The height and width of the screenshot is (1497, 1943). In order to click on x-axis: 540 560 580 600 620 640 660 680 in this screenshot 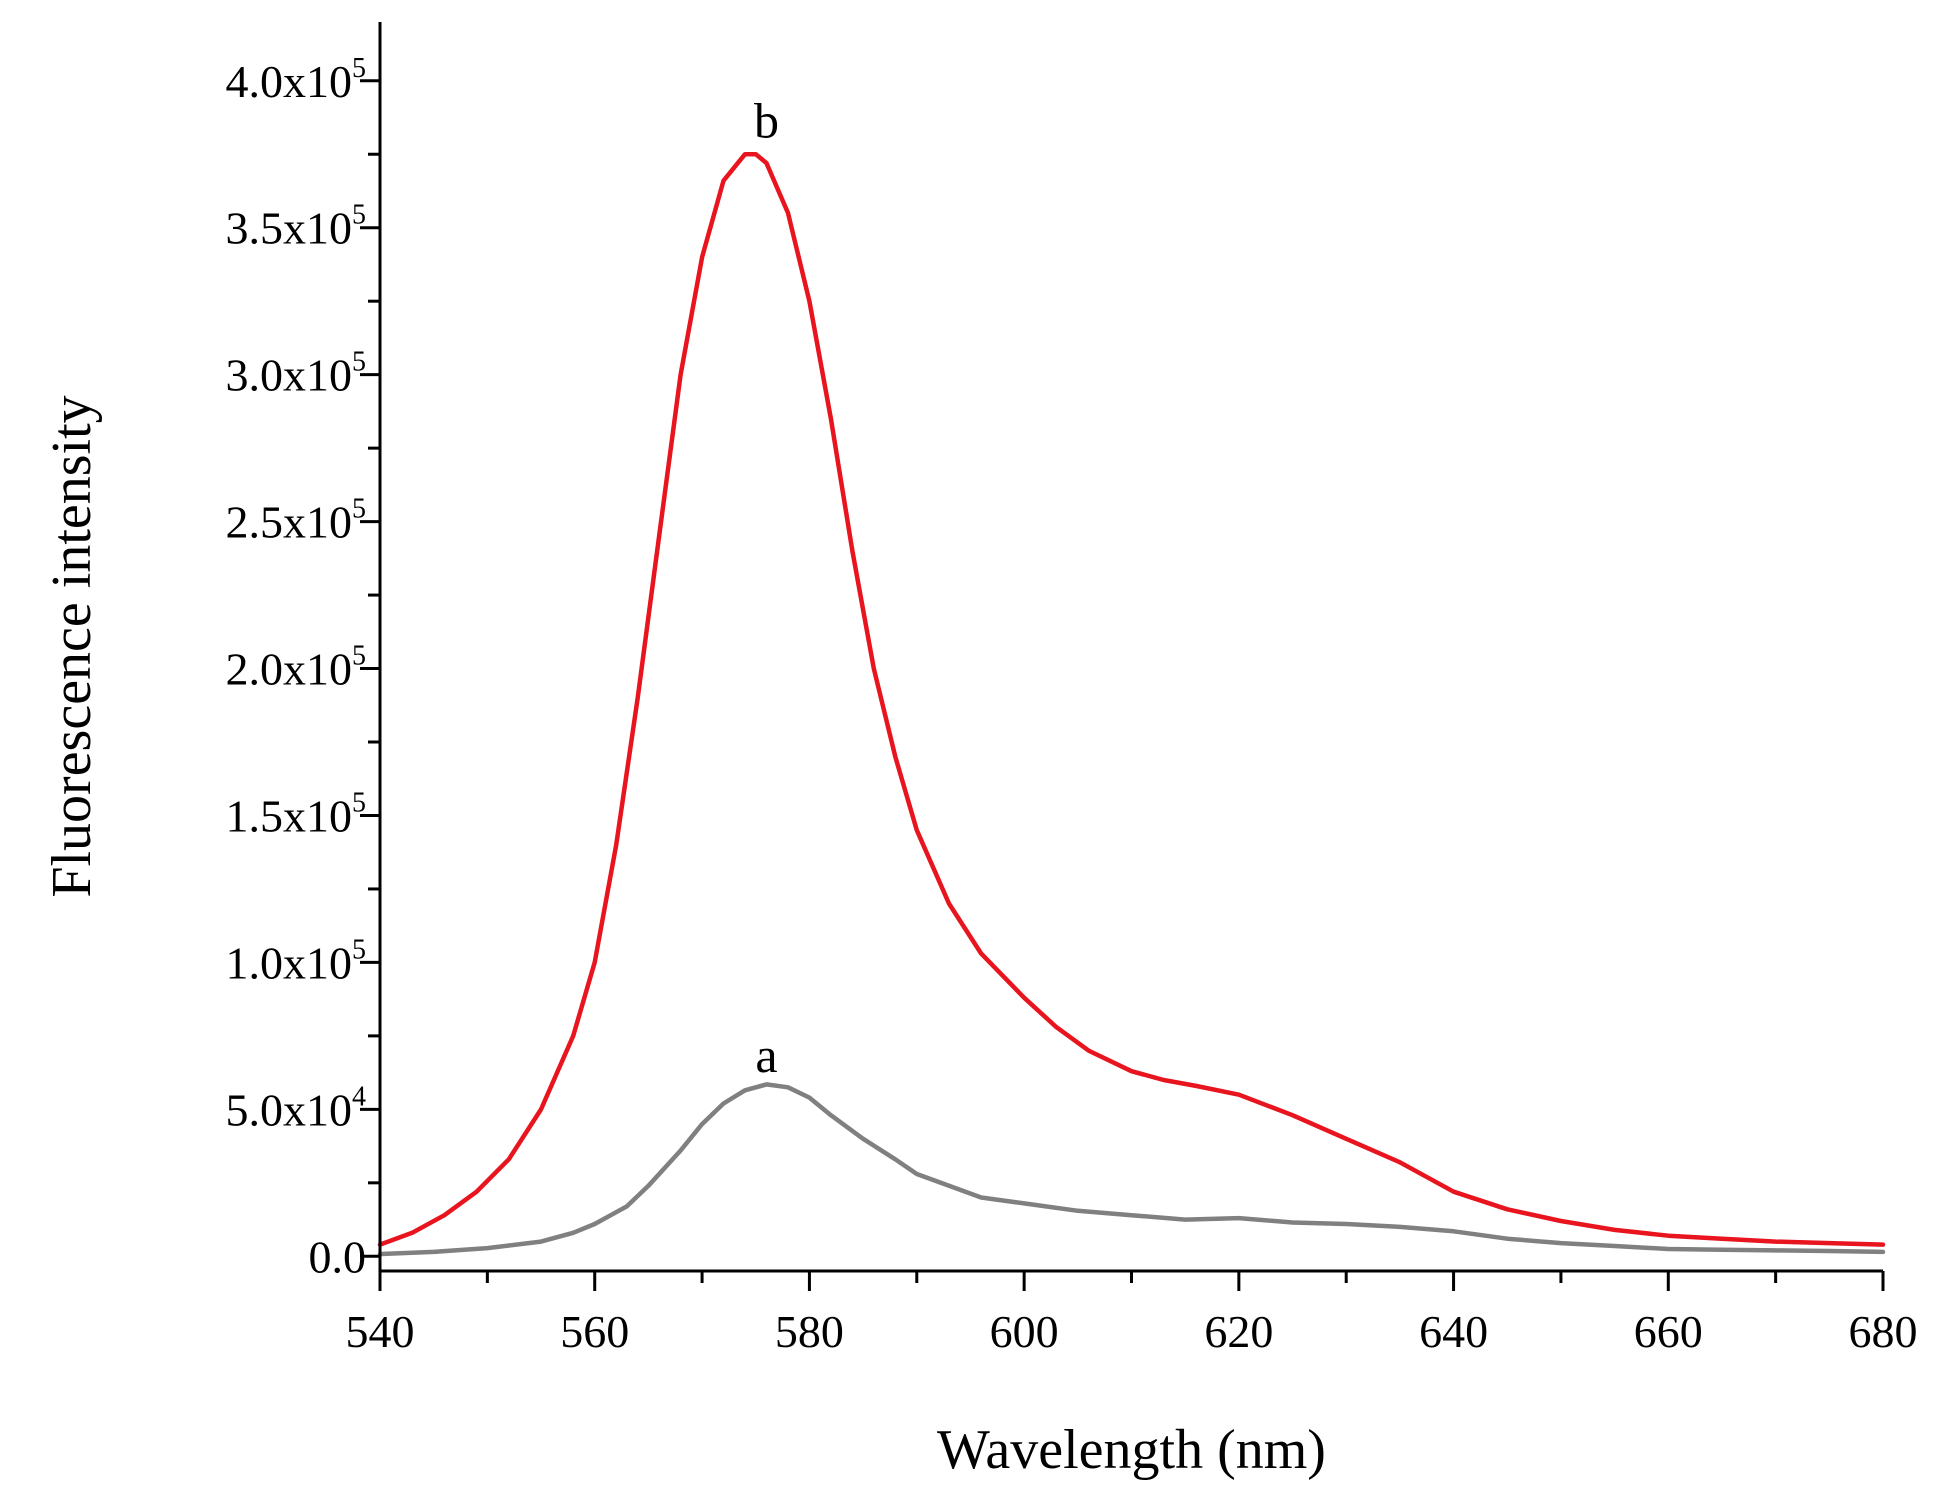, I will do `click(1132, 1313)`.